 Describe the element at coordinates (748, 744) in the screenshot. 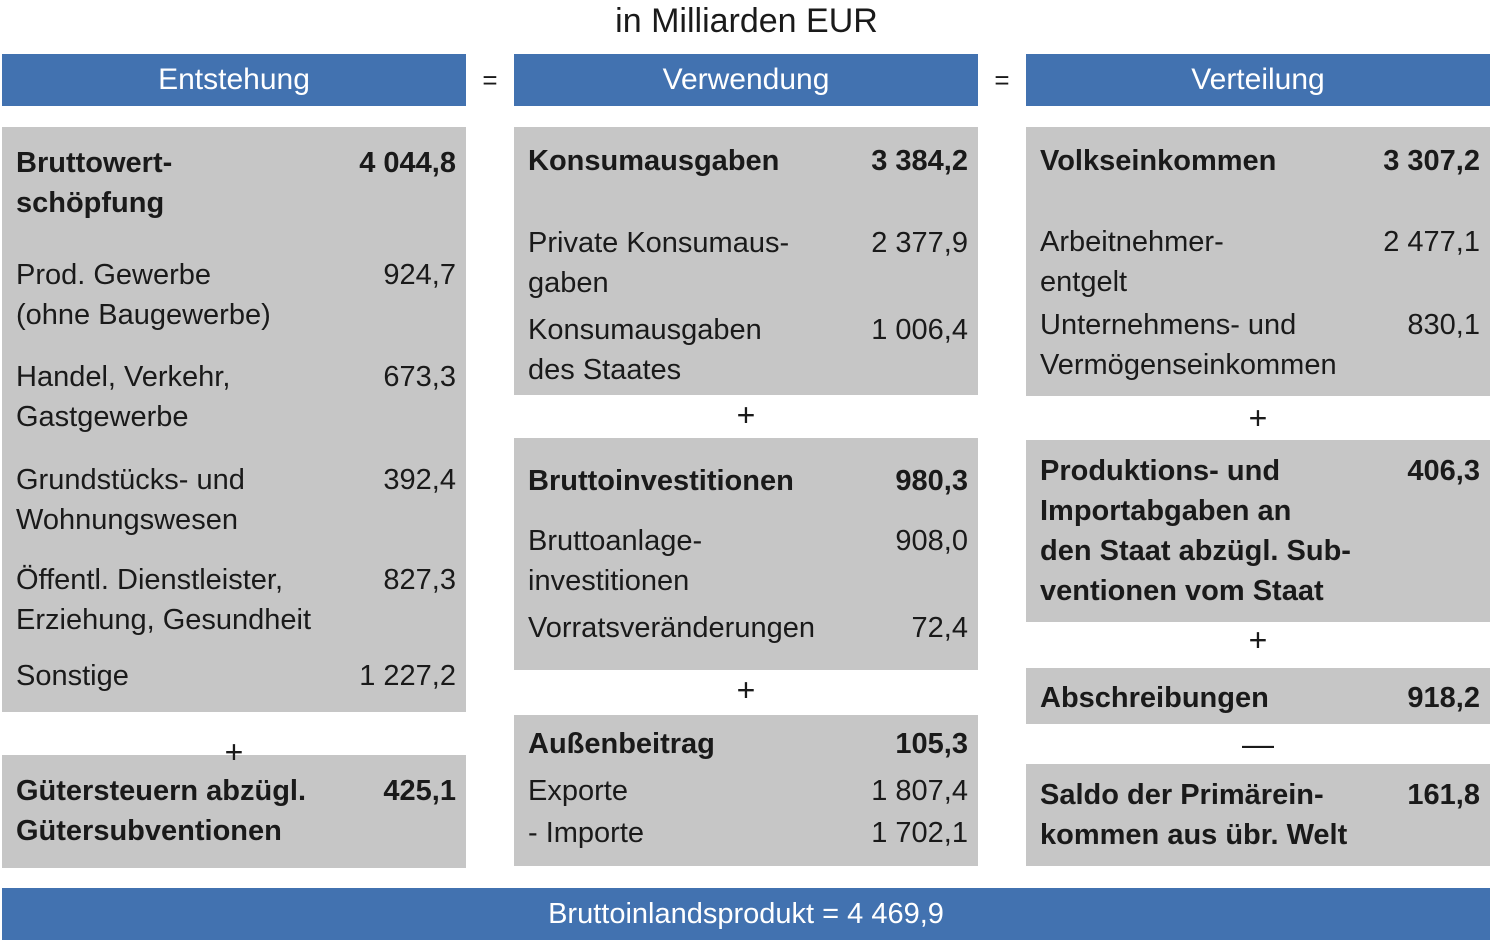

I see `box-title-row: 105,3 Außenbeitrag` at that location.